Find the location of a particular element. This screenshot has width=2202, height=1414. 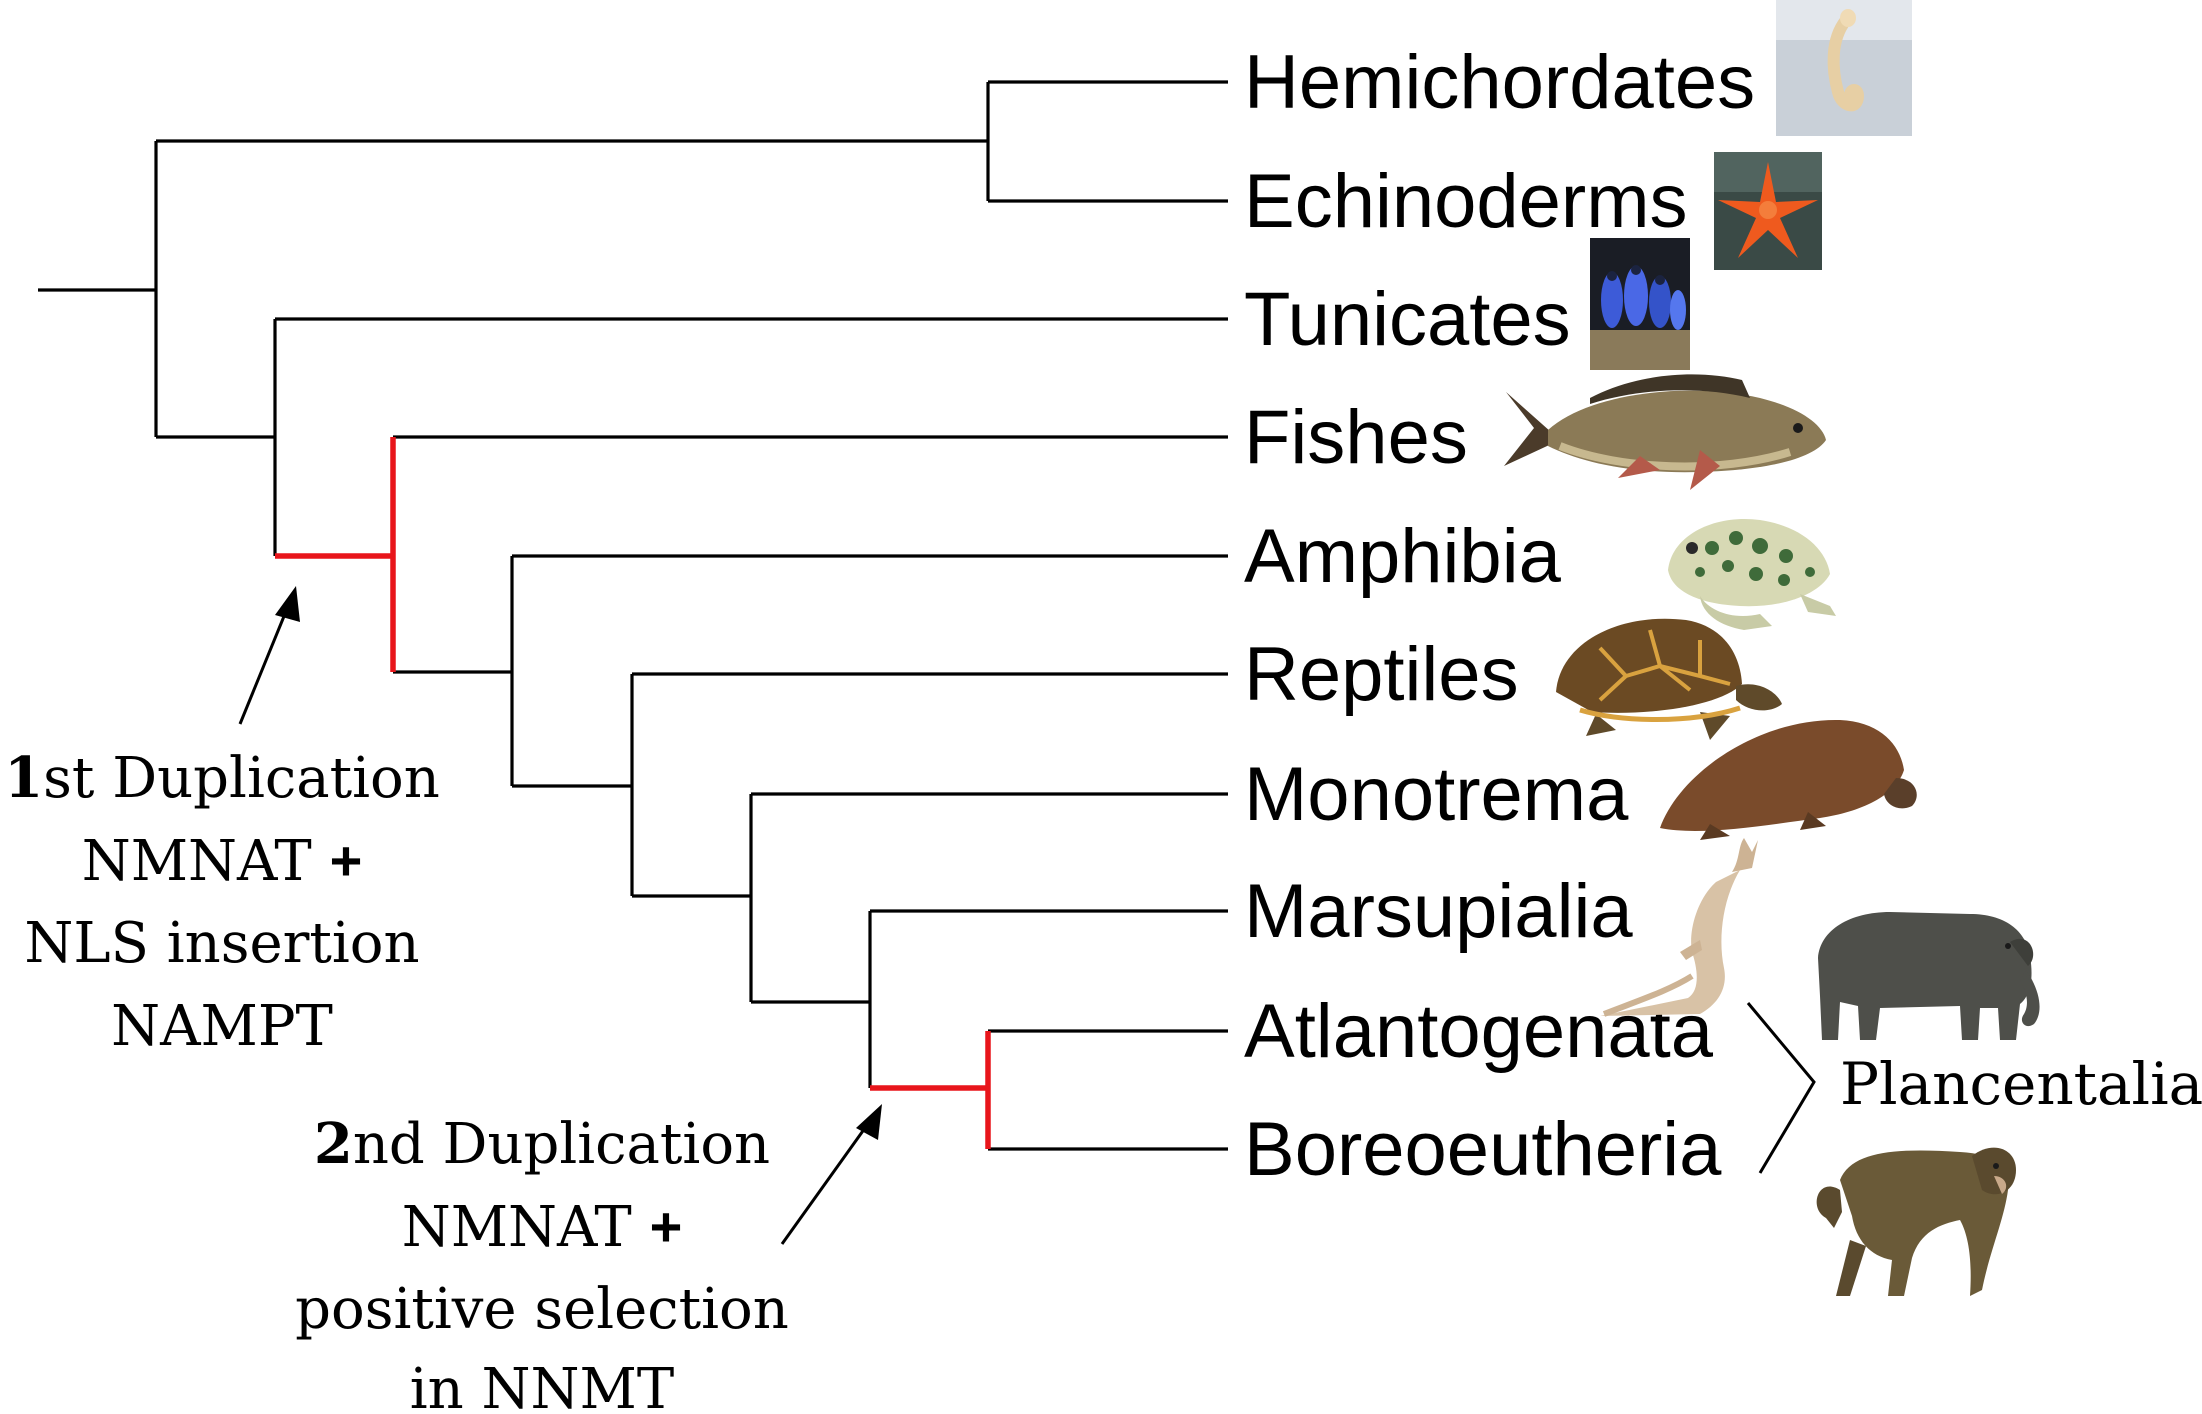

first-duplication-suffix: st Duplication is located at coordinates (241, 778).